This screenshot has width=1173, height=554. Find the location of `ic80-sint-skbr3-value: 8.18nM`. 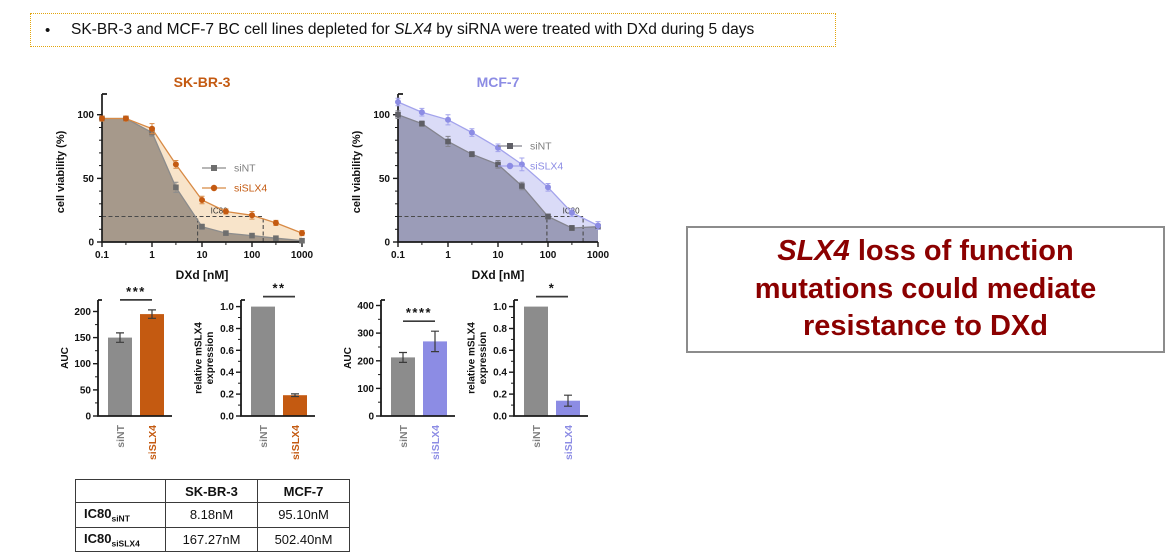

ic80-sint-skbr3-value: 8.18nM is located at coordinates (211, 515).